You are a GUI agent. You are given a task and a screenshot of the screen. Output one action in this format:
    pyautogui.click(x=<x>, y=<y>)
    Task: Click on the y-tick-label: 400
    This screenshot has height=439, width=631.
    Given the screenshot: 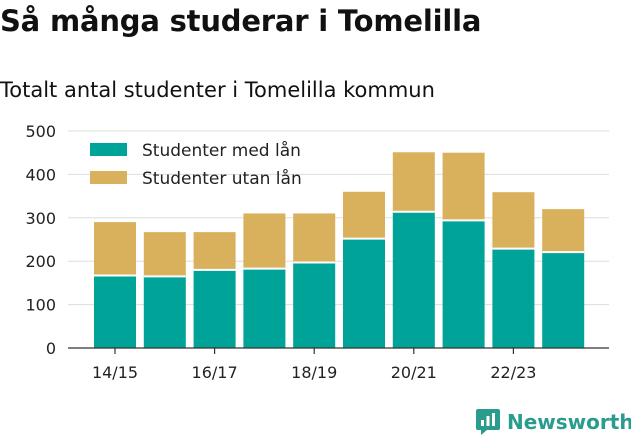 What is the action you would take?
    pyautogui.click(x=40, y=174)
    